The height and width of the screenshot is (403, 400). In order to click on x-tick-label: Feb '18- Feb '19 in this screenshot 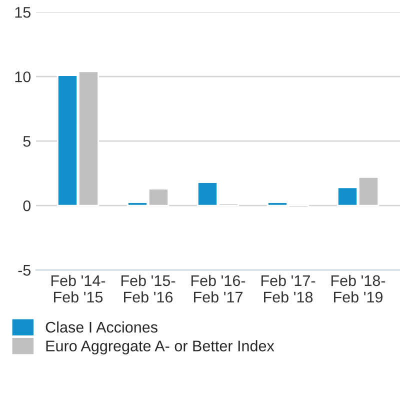, I will do `click(358, 288)`.